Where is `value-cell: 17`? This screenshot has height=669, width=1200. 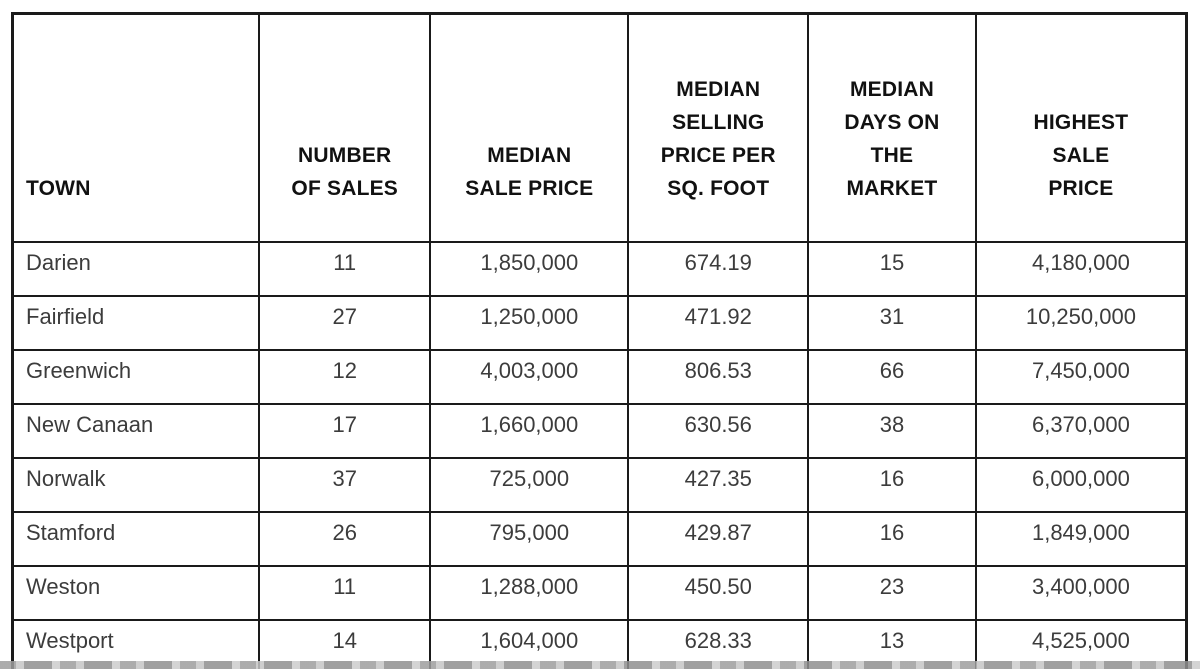
value-cell: 17 is located at coordinates (345, 431).